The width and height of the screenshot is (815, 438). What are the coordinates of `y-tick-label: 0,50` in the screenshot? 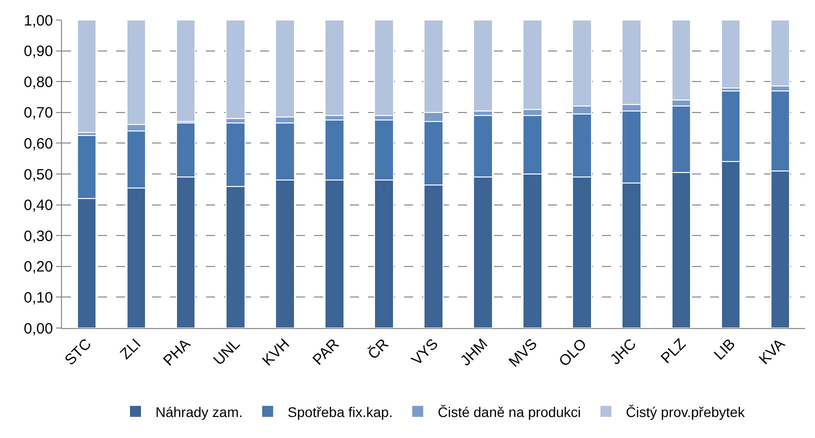 It's located at (38, 175).